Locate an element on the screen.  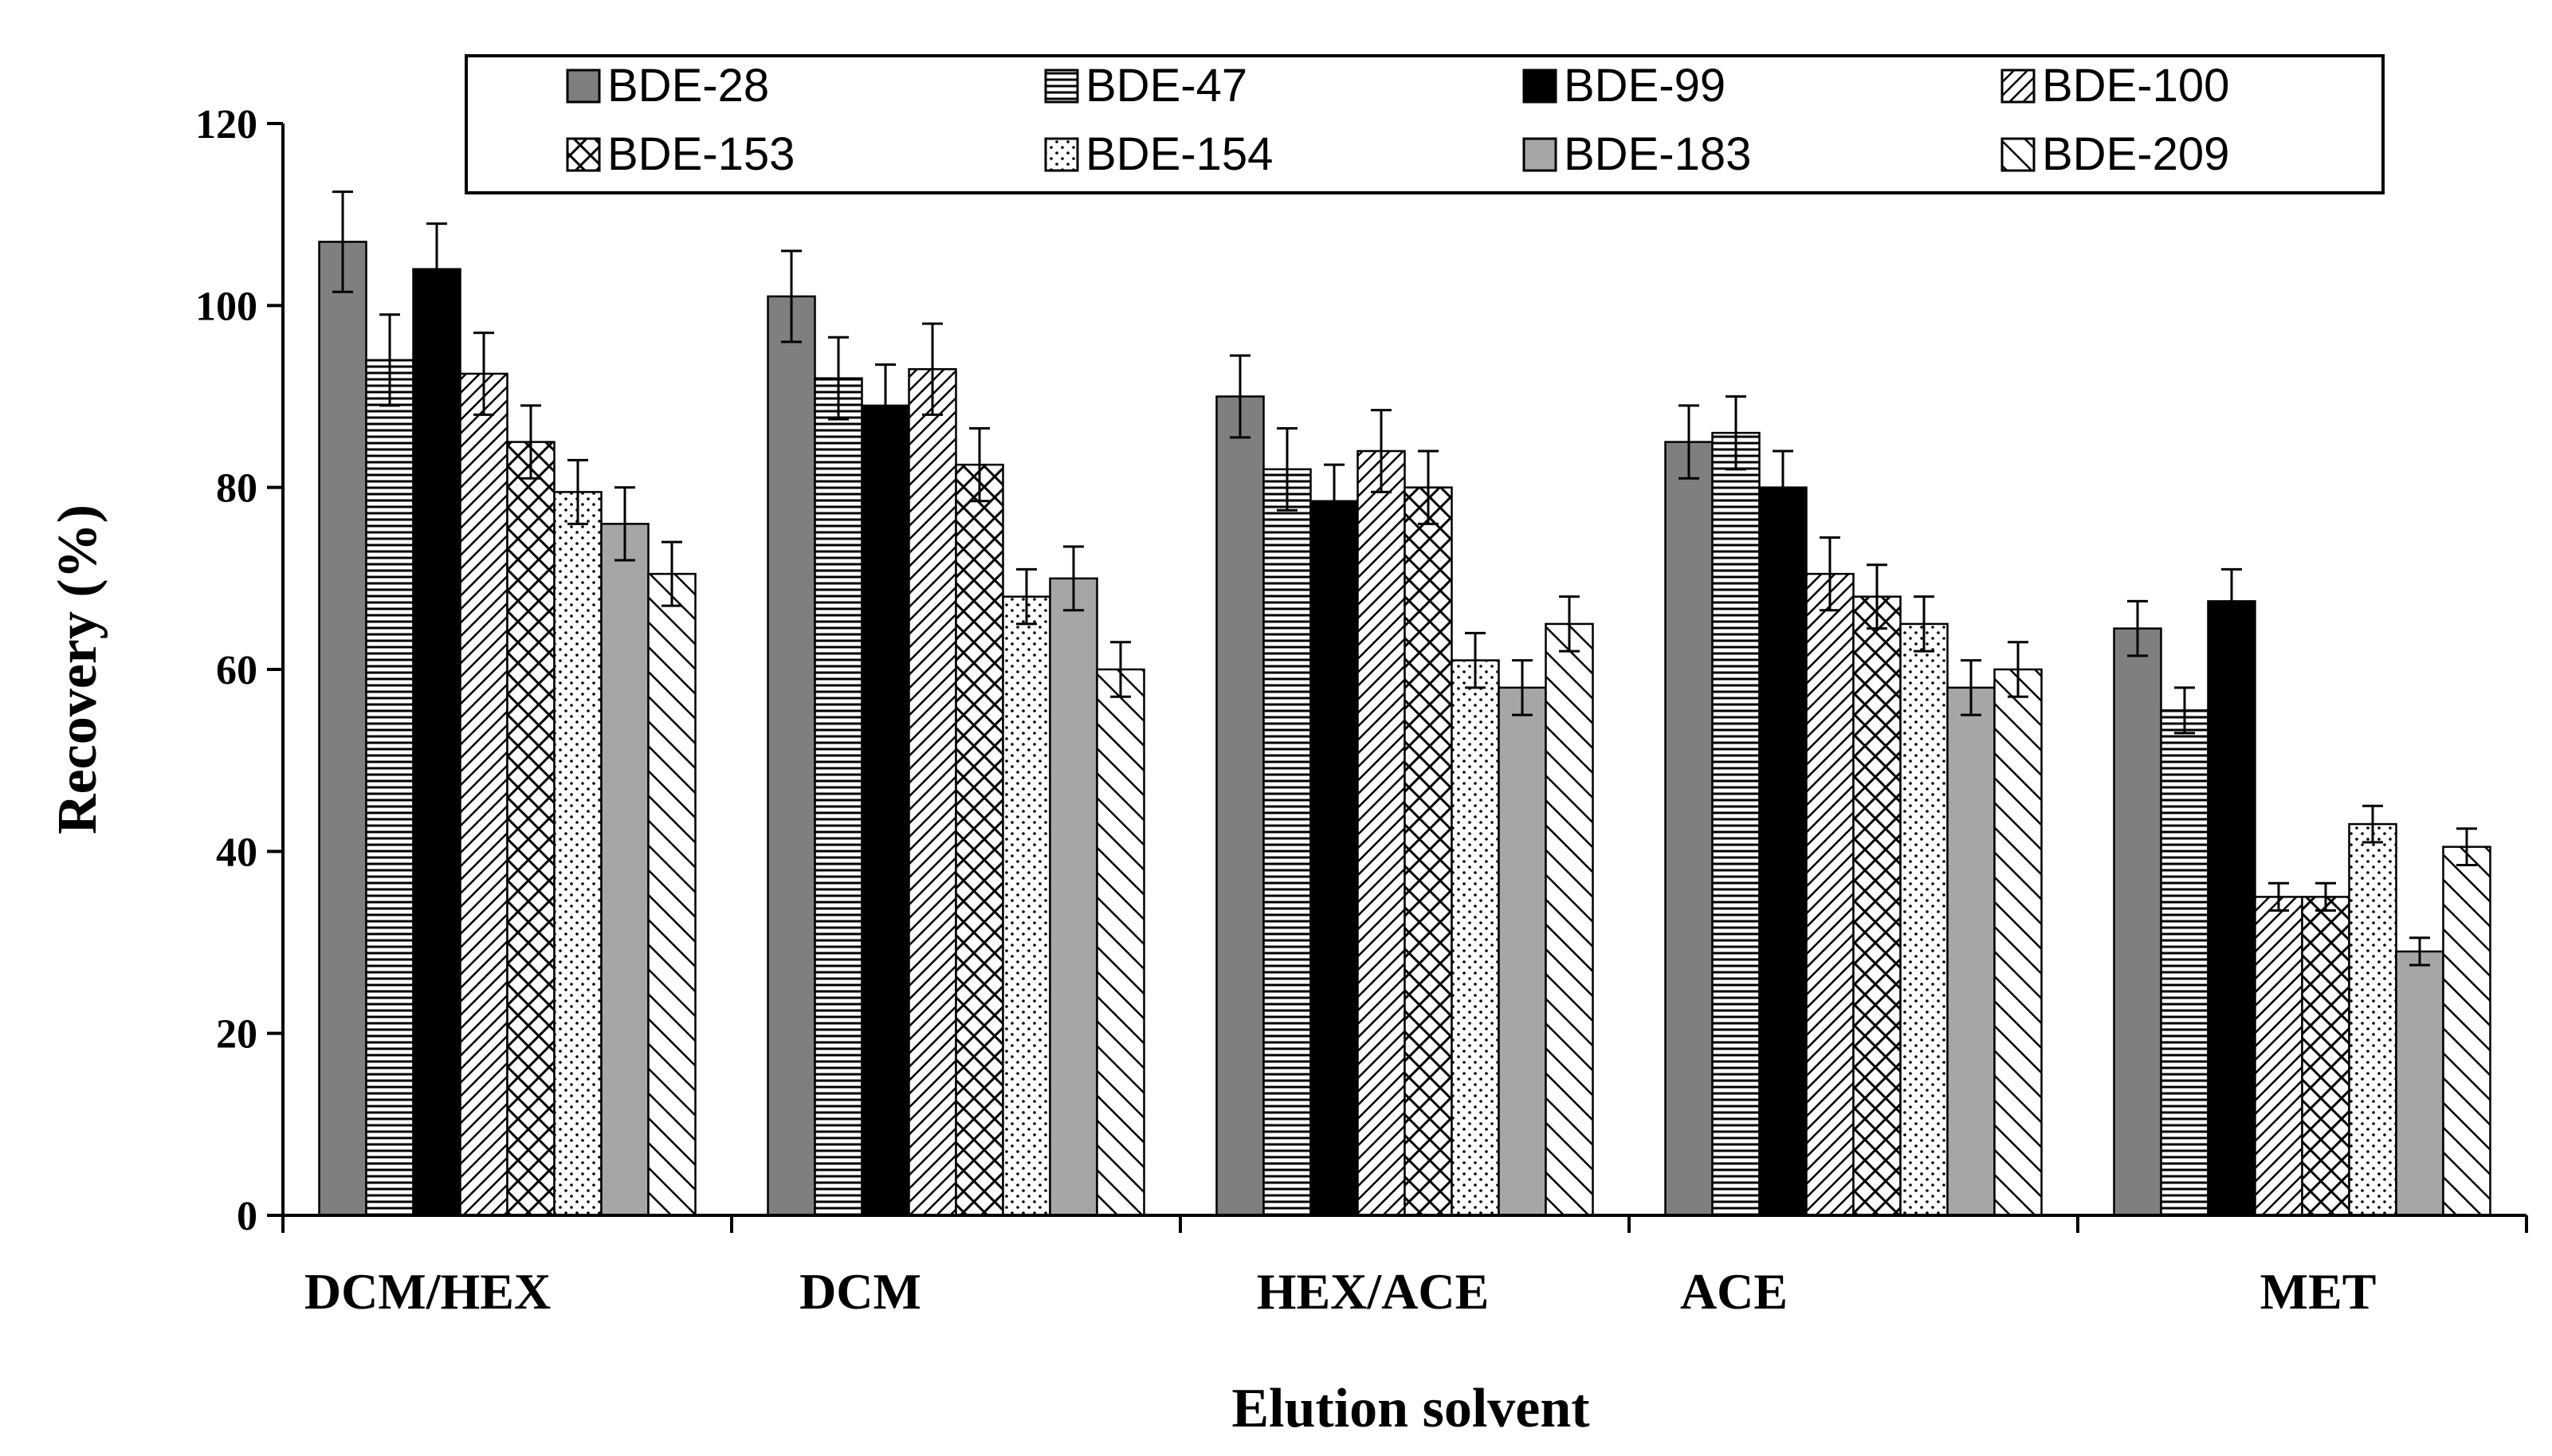
legend-label: BDE-100 is located at coordinates (2136, 86).